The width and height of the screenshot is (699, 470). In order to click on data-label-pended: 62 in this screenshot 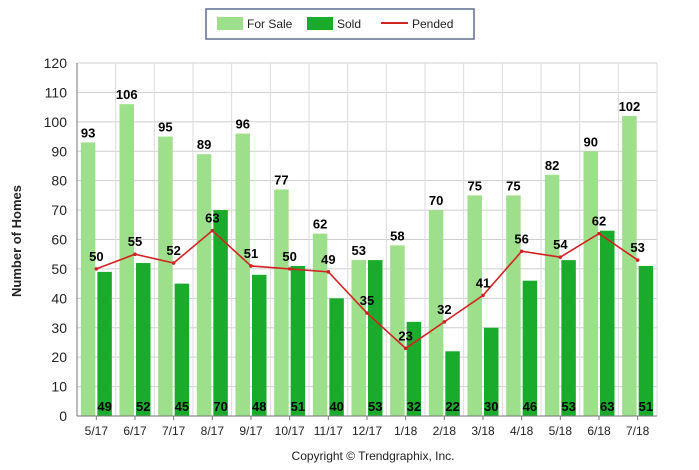, I will do `click(599, 221)`.